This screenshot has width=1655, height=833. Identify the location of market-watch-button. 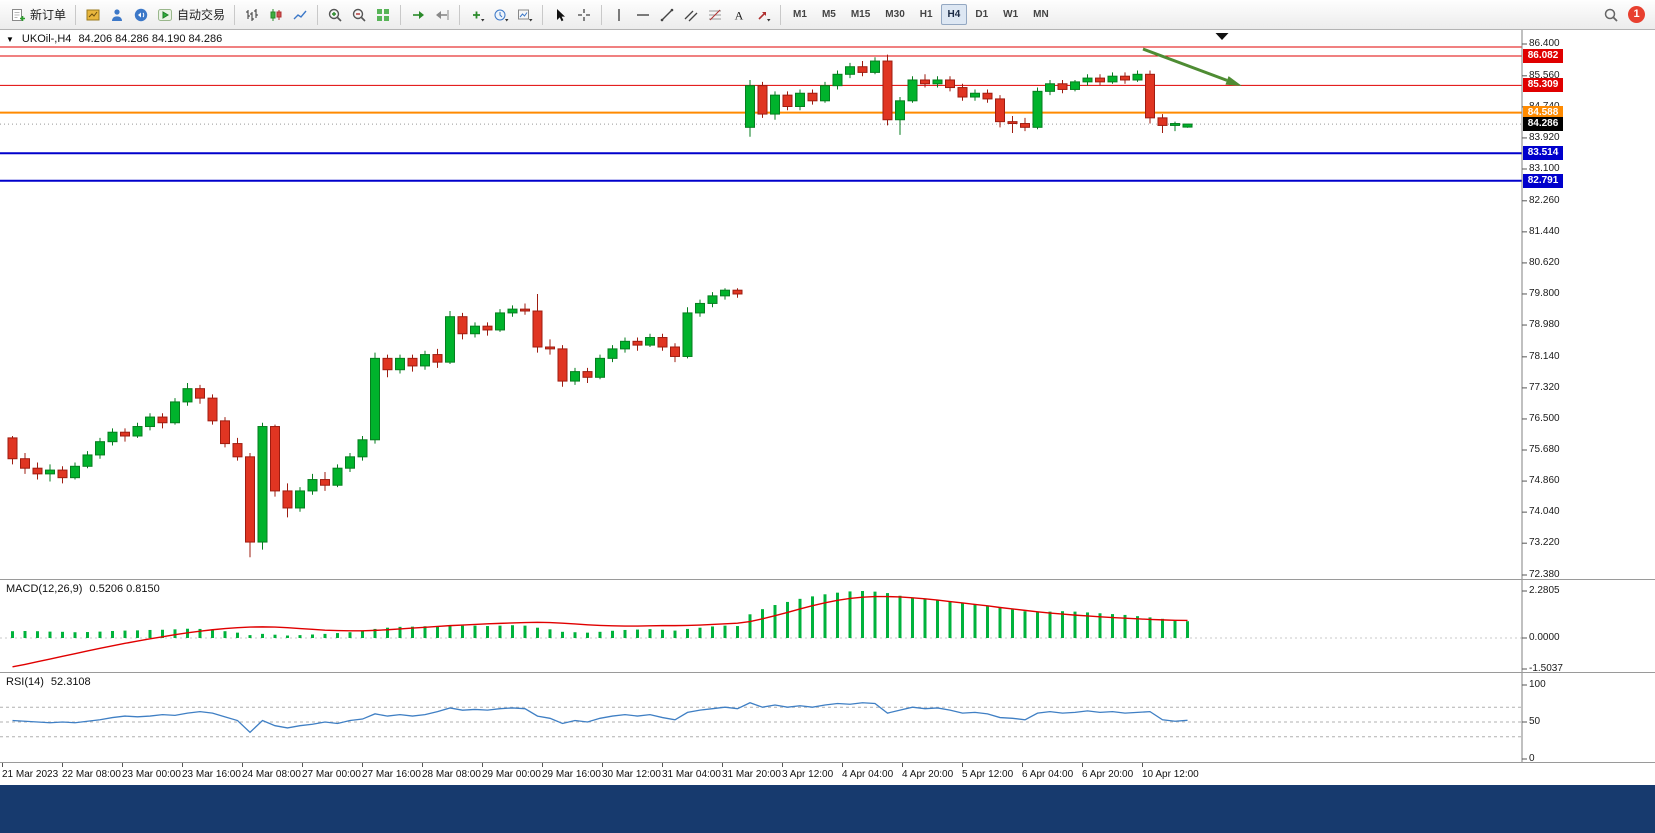
(117, 15).